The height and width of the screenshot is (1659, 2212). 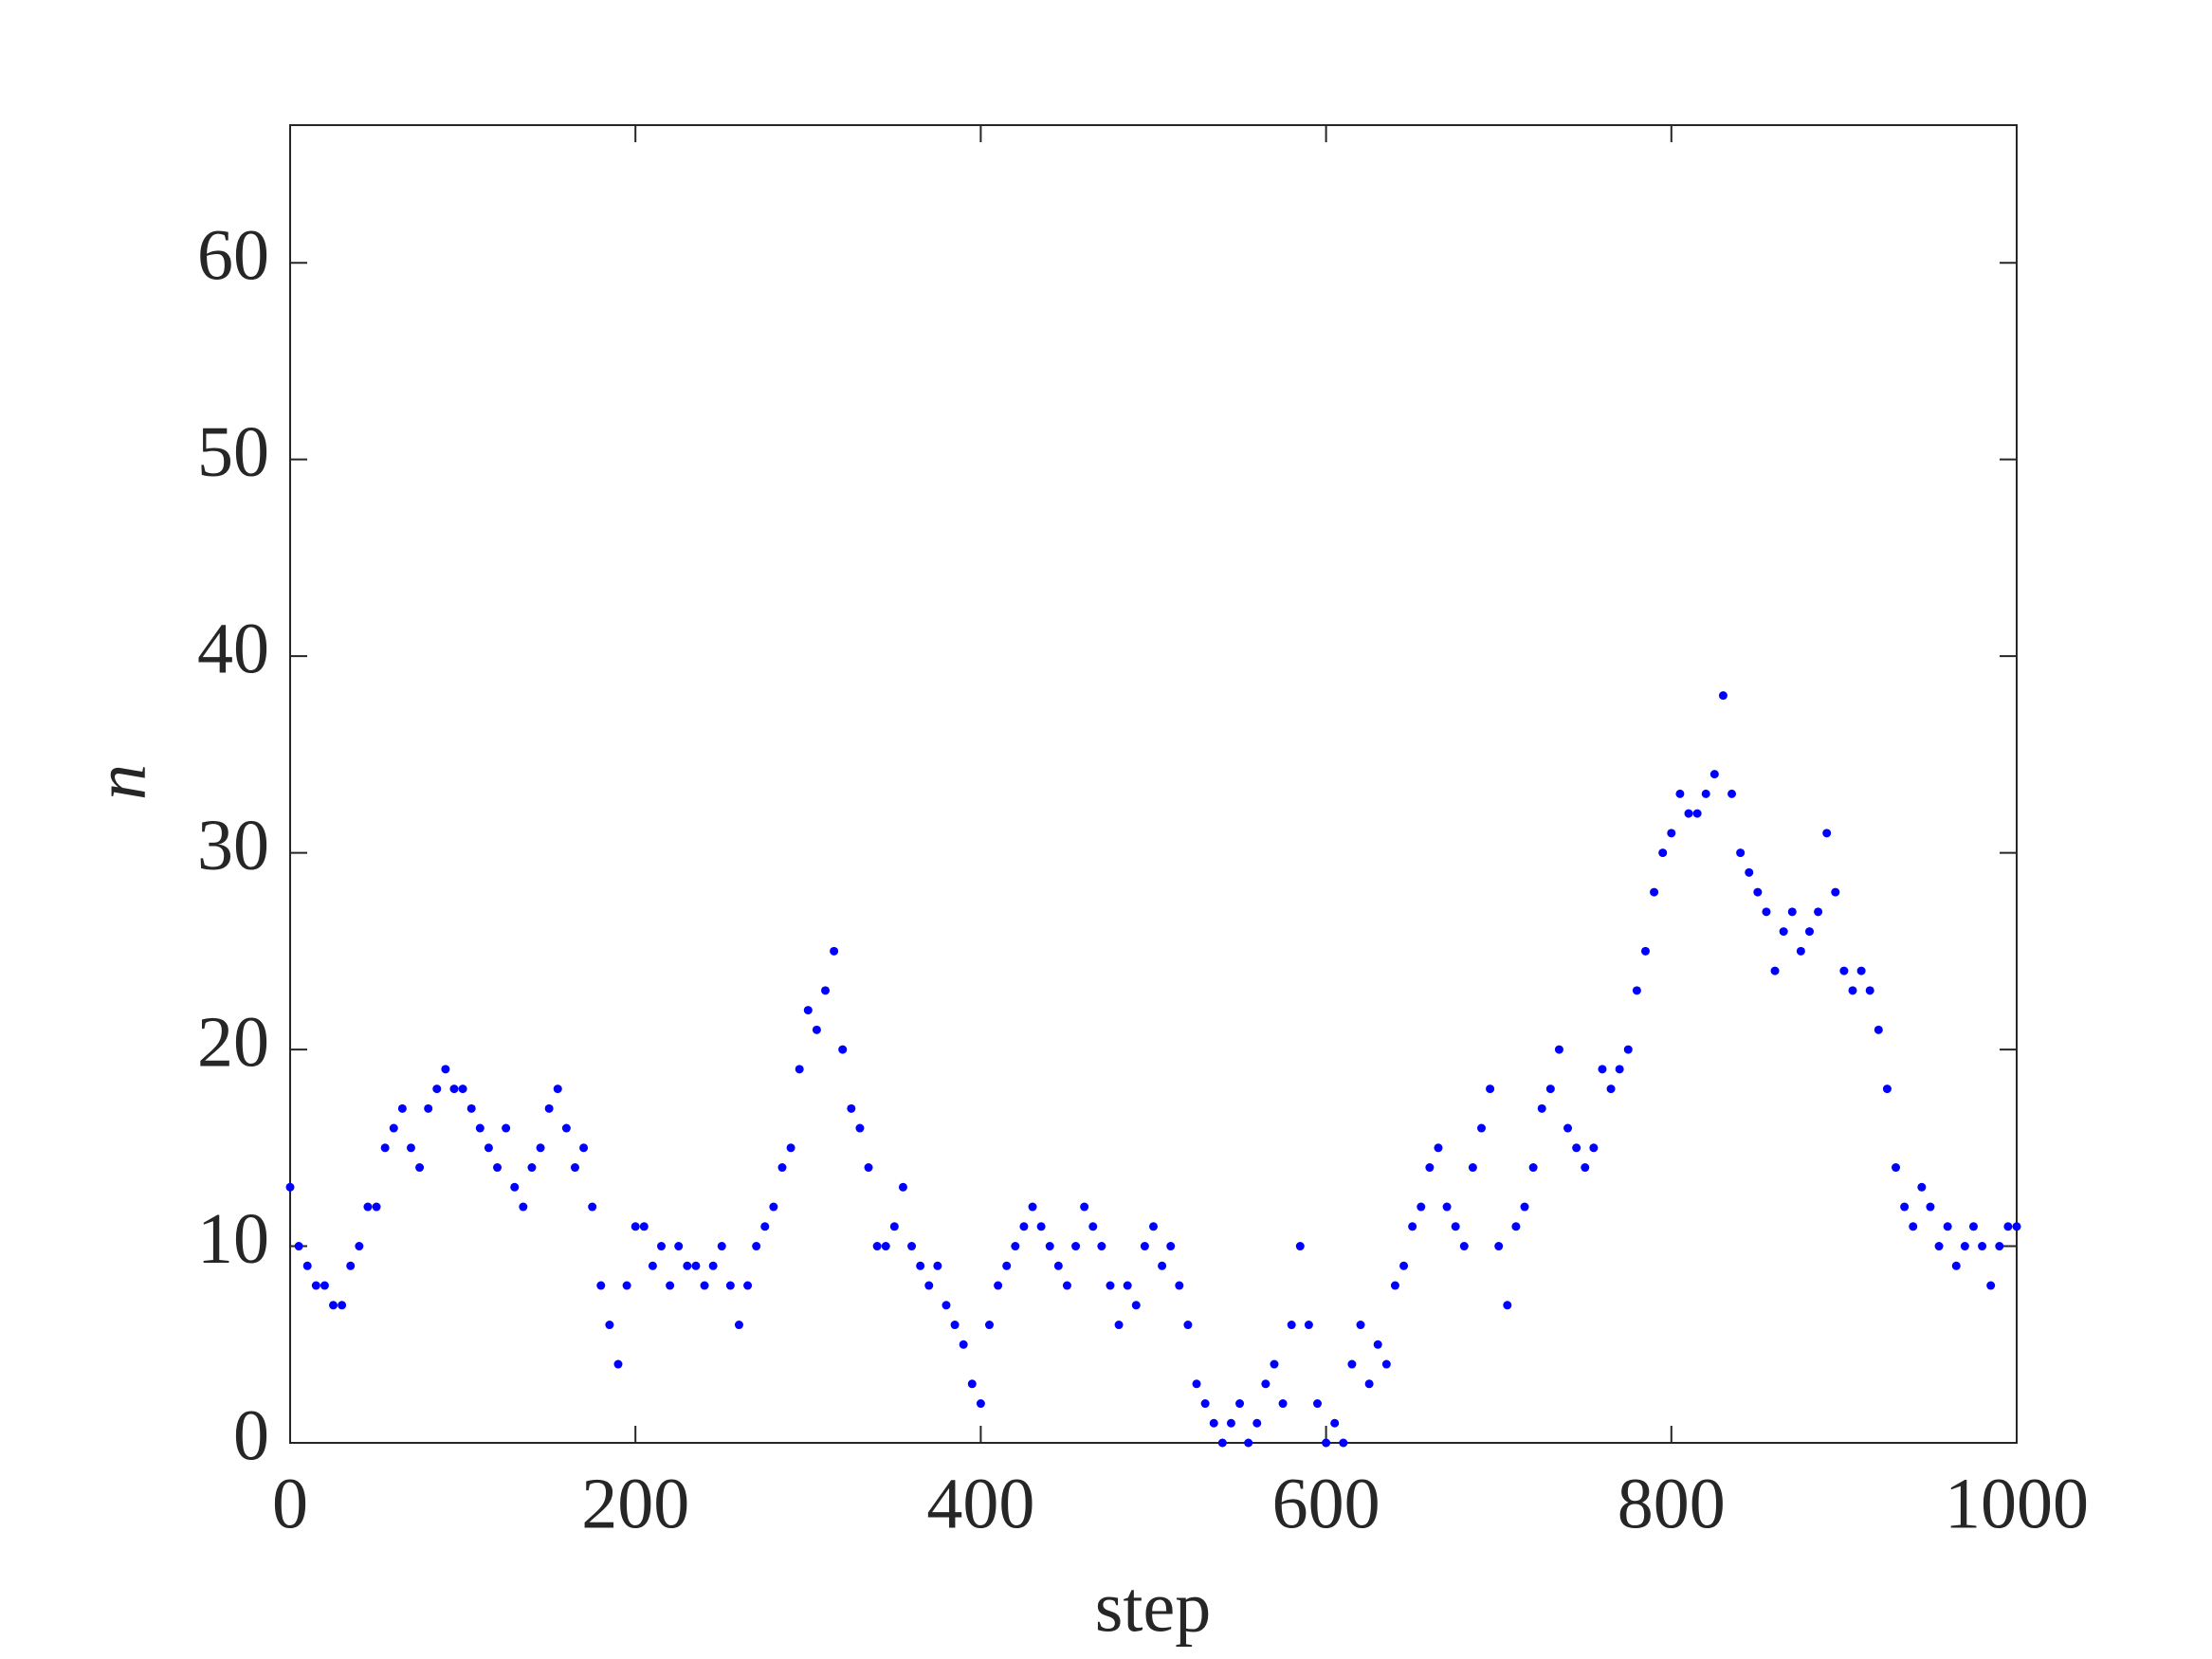 What do you see at coordinates (2017, 1503) in the screenshot?
I see `x-tick-label: 1000` at bounding box center [2017, 1503].